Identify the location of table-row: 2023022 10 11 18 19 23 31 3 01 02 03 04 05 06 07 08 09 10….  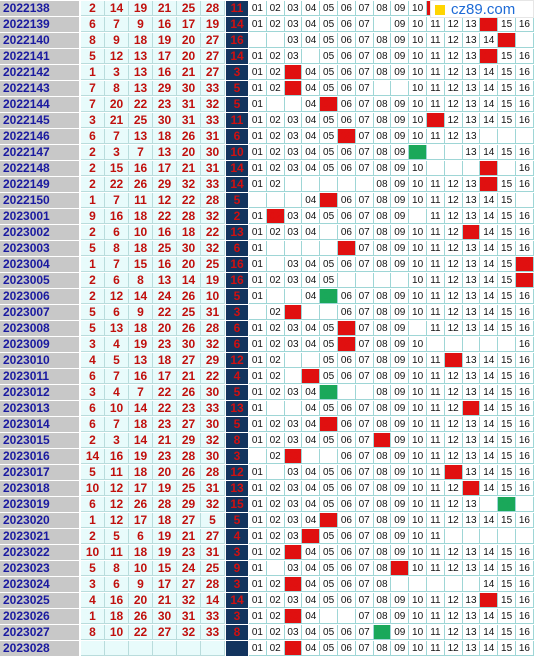
(267, 553).